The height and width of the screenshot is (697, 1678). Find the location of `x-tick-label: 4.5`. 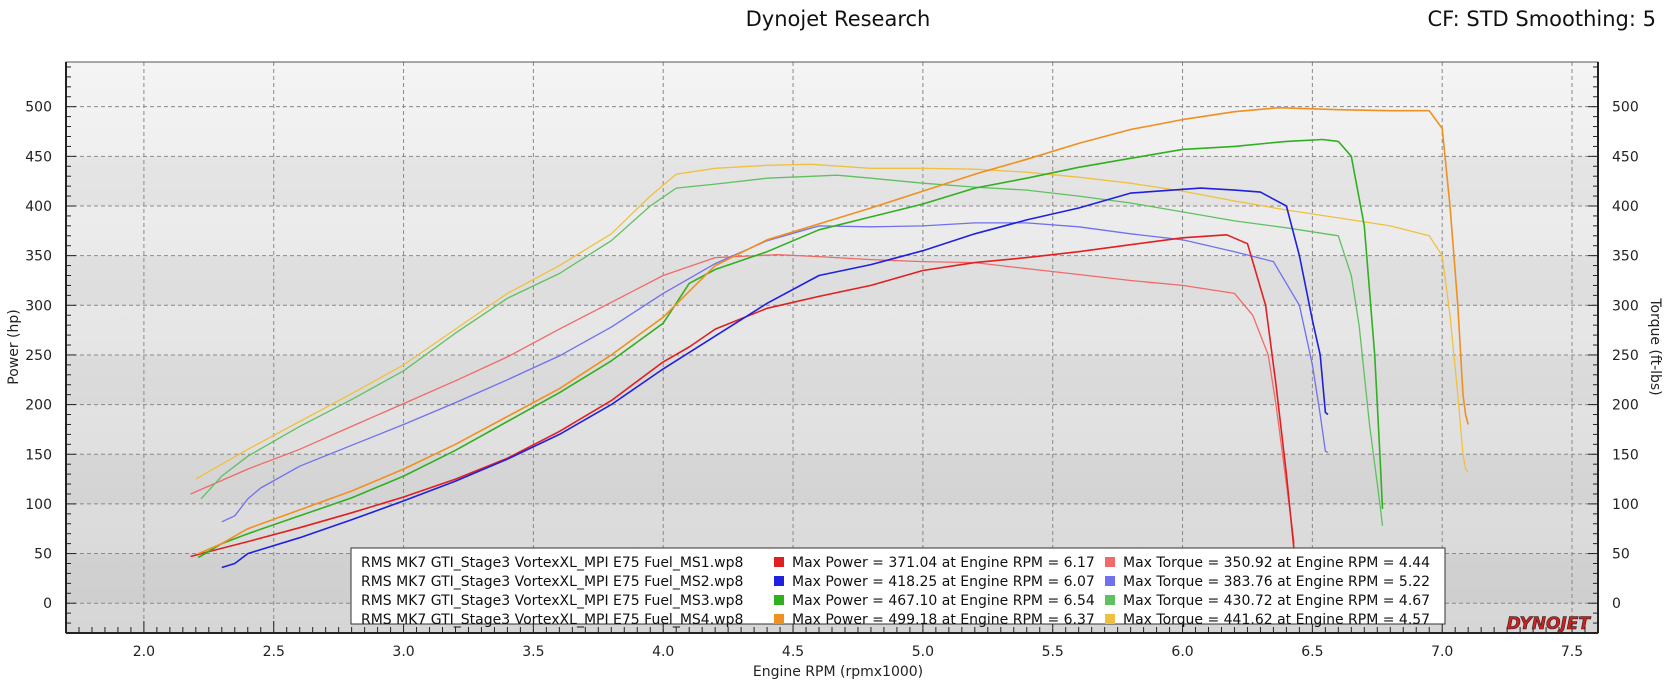

x-tick-label: 4.5 is located at coordinates (793, 652).